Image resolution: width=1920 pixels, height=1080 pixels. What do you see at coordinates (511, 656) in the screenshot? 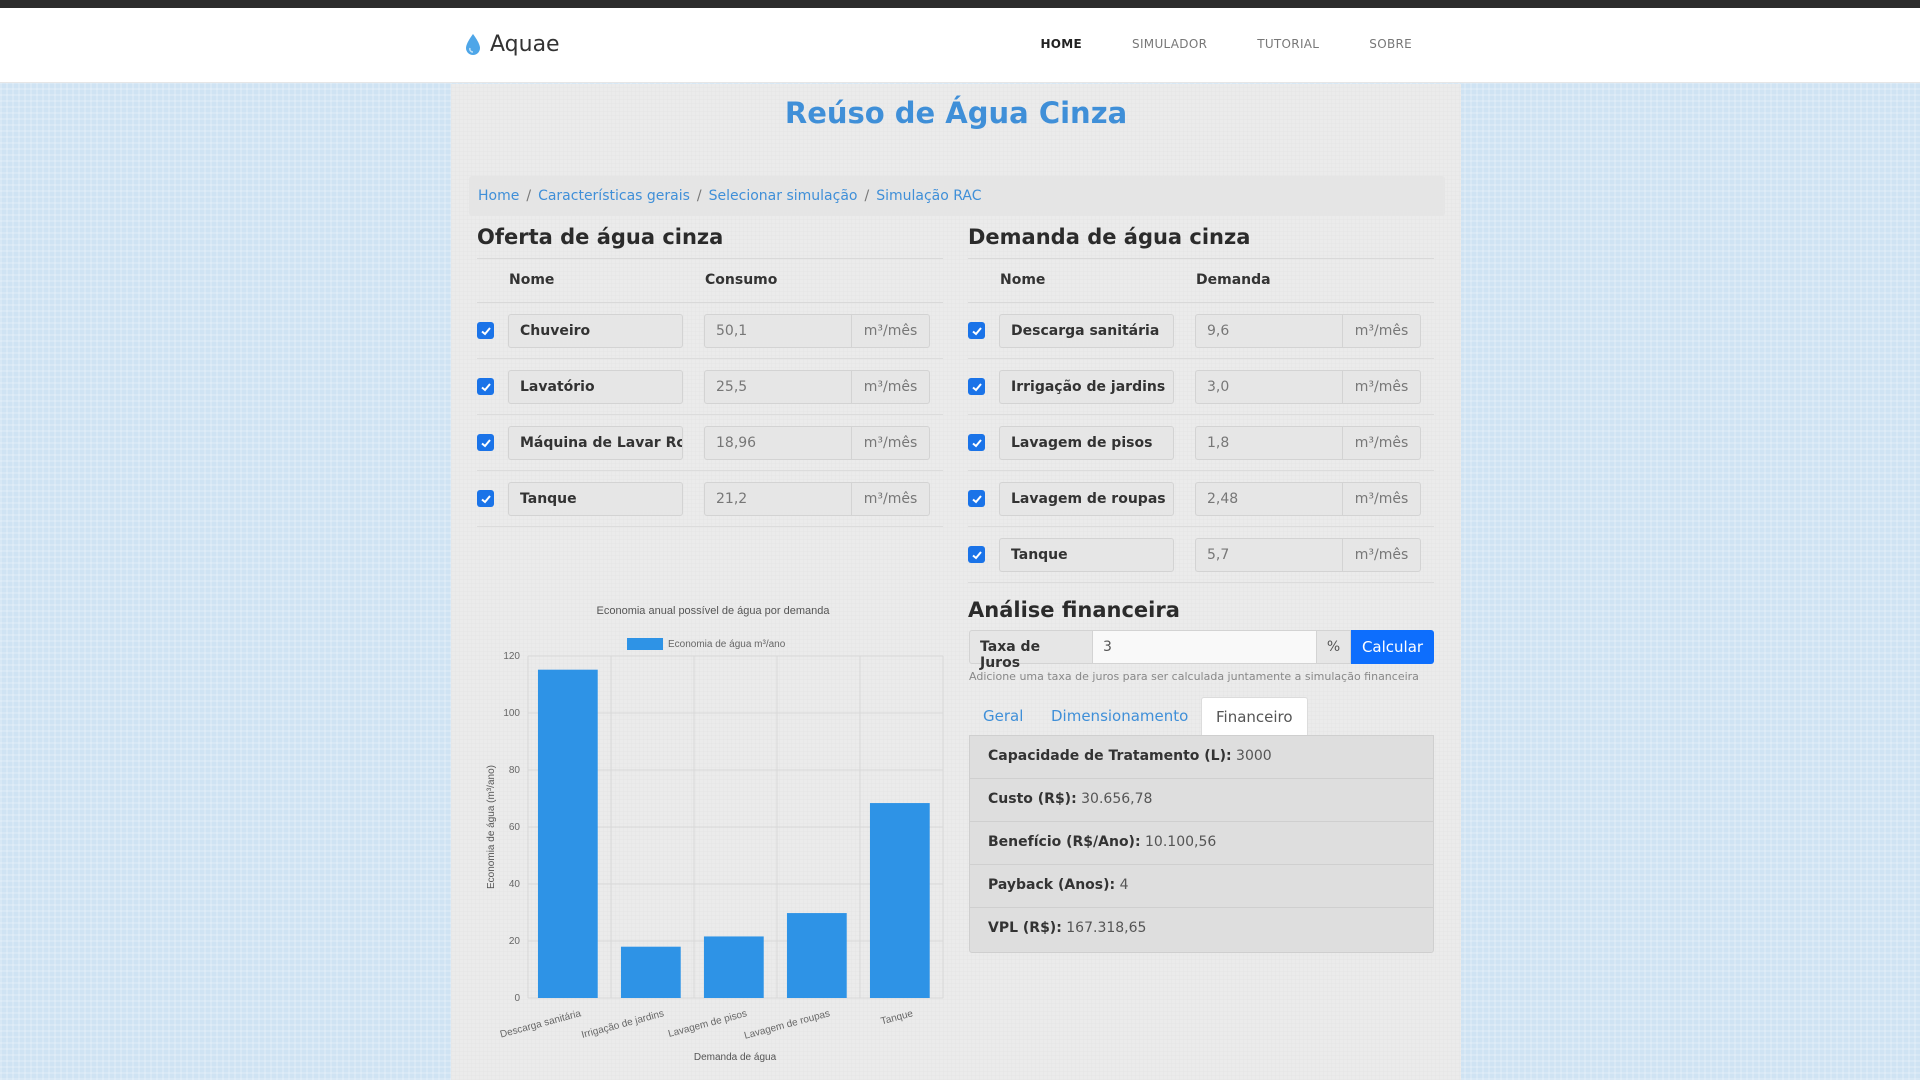
I see `y-tick-label: 120` at bounding box center [511, 656].